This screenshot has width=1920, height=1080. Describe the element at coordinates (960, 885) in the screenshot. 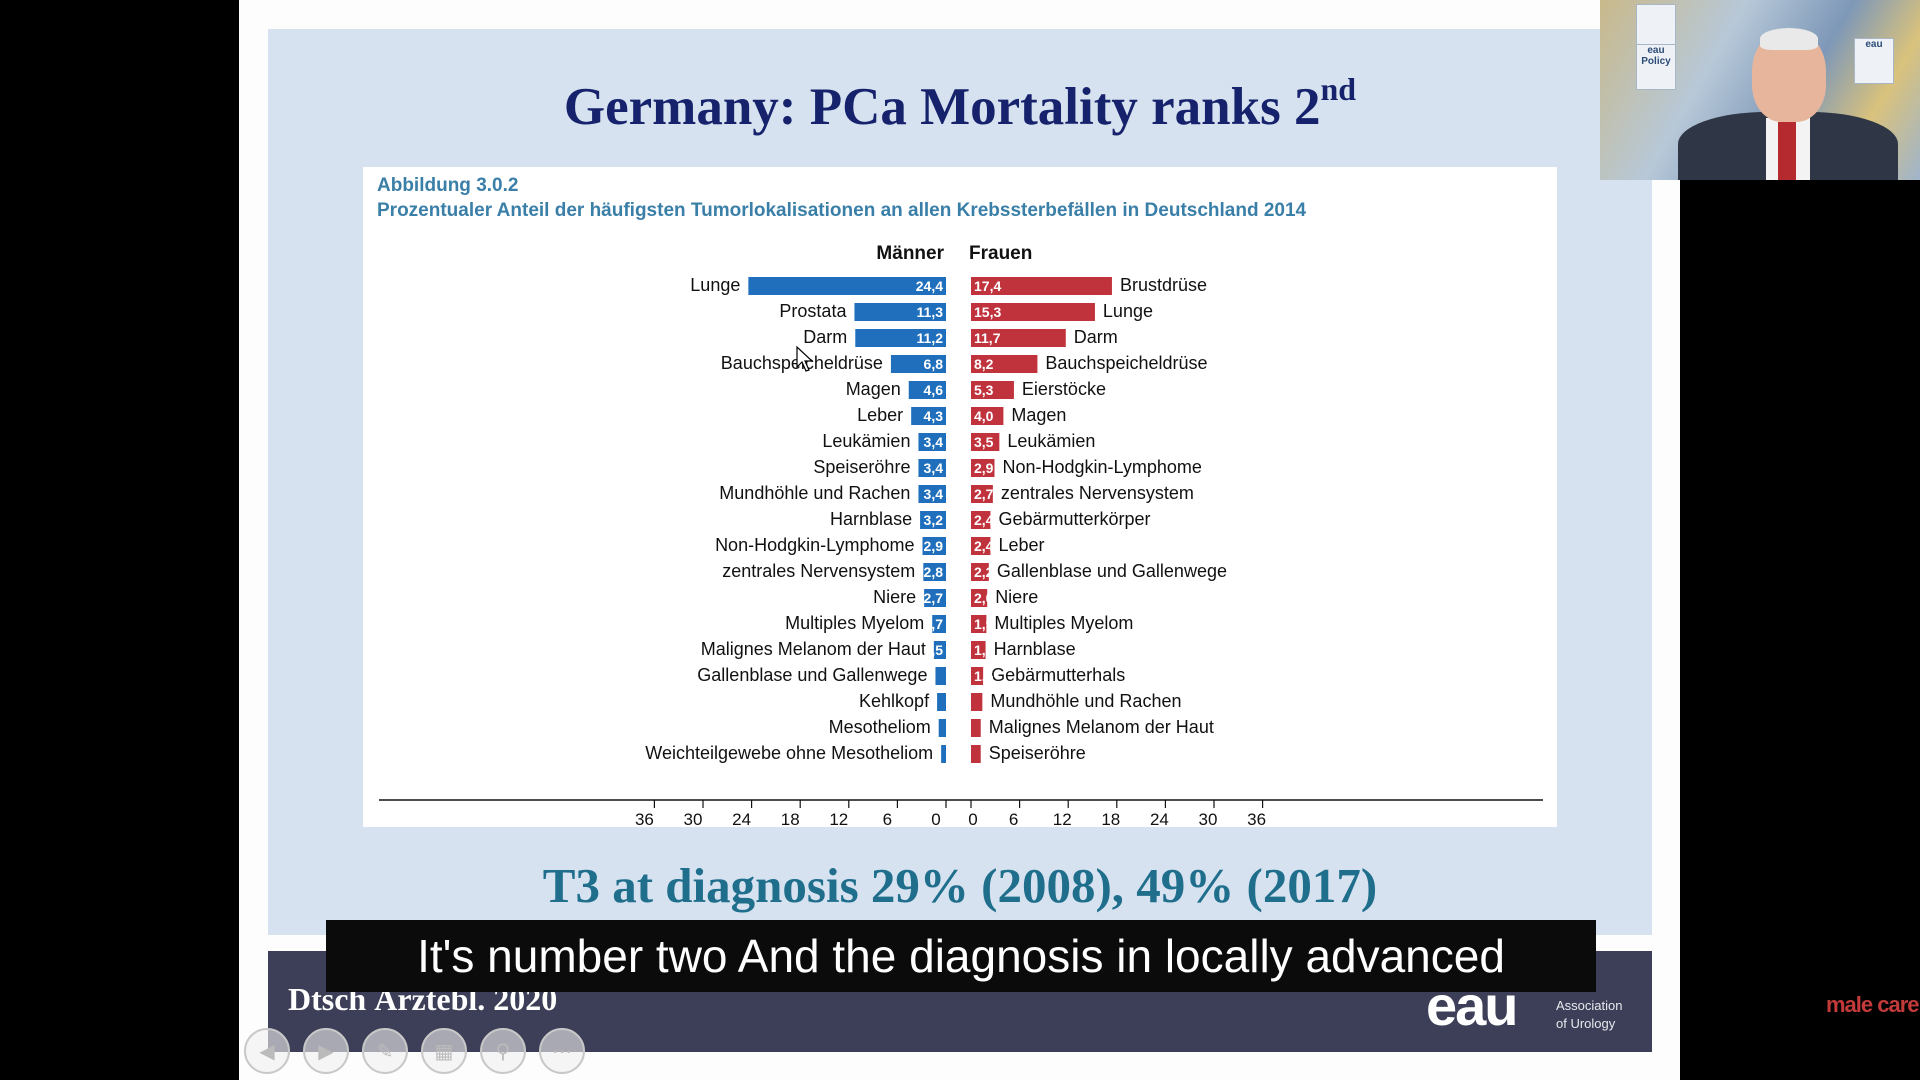

I see `t3-stat-line: T3 at diagnosis 29% (2008), 49% (2017)` at that location.